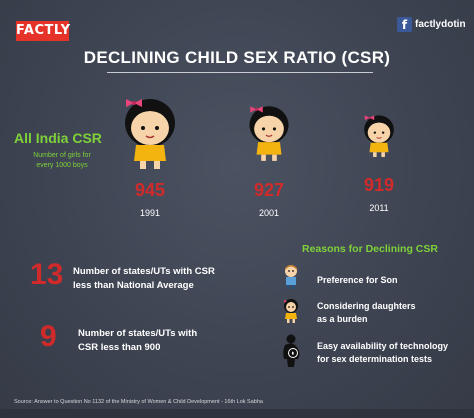  Describe the element at coordinates (291, 311) in the screenshot. I see `girl-icon` at that location.